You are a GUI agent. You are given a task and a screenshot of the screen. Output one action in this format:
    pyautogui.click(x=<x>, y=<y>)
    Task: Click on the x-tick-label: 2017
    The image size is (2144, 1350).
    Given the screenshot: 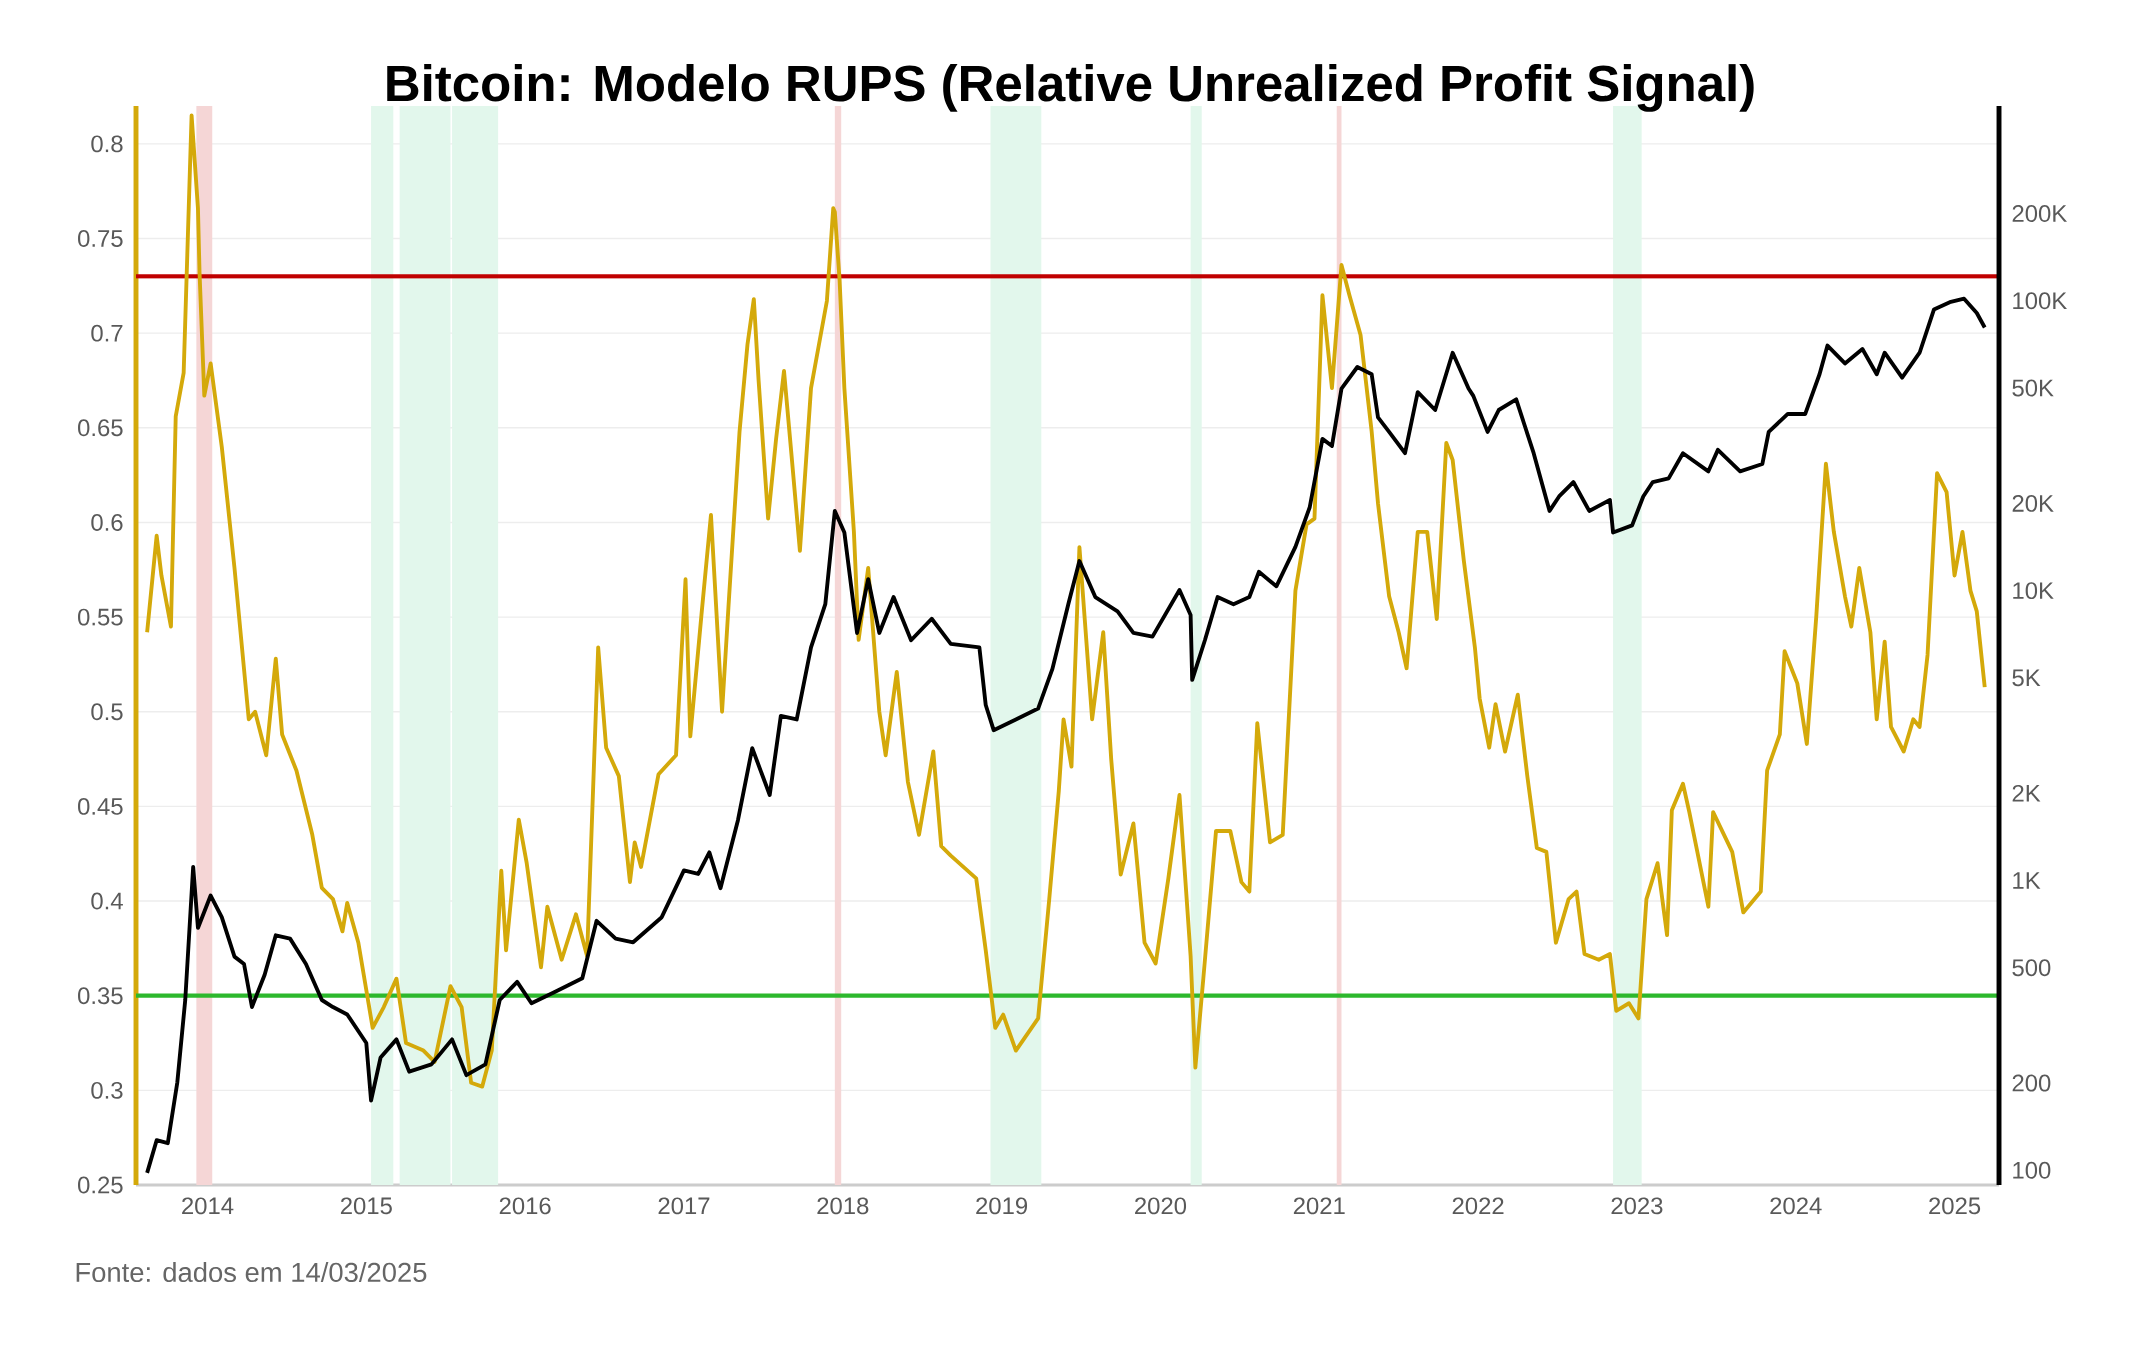 What is the action you would take?
    pyautogui.click(x=684, y=1206)
    